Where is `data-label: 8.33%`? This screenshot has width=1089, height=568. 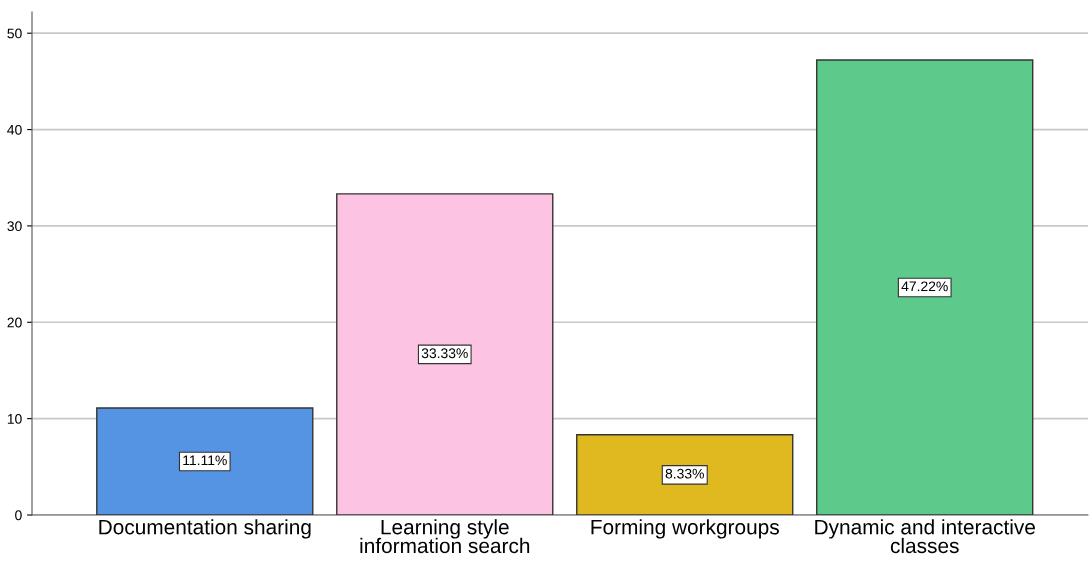
data-label: 8.33% is located at coordinates (684, 473).